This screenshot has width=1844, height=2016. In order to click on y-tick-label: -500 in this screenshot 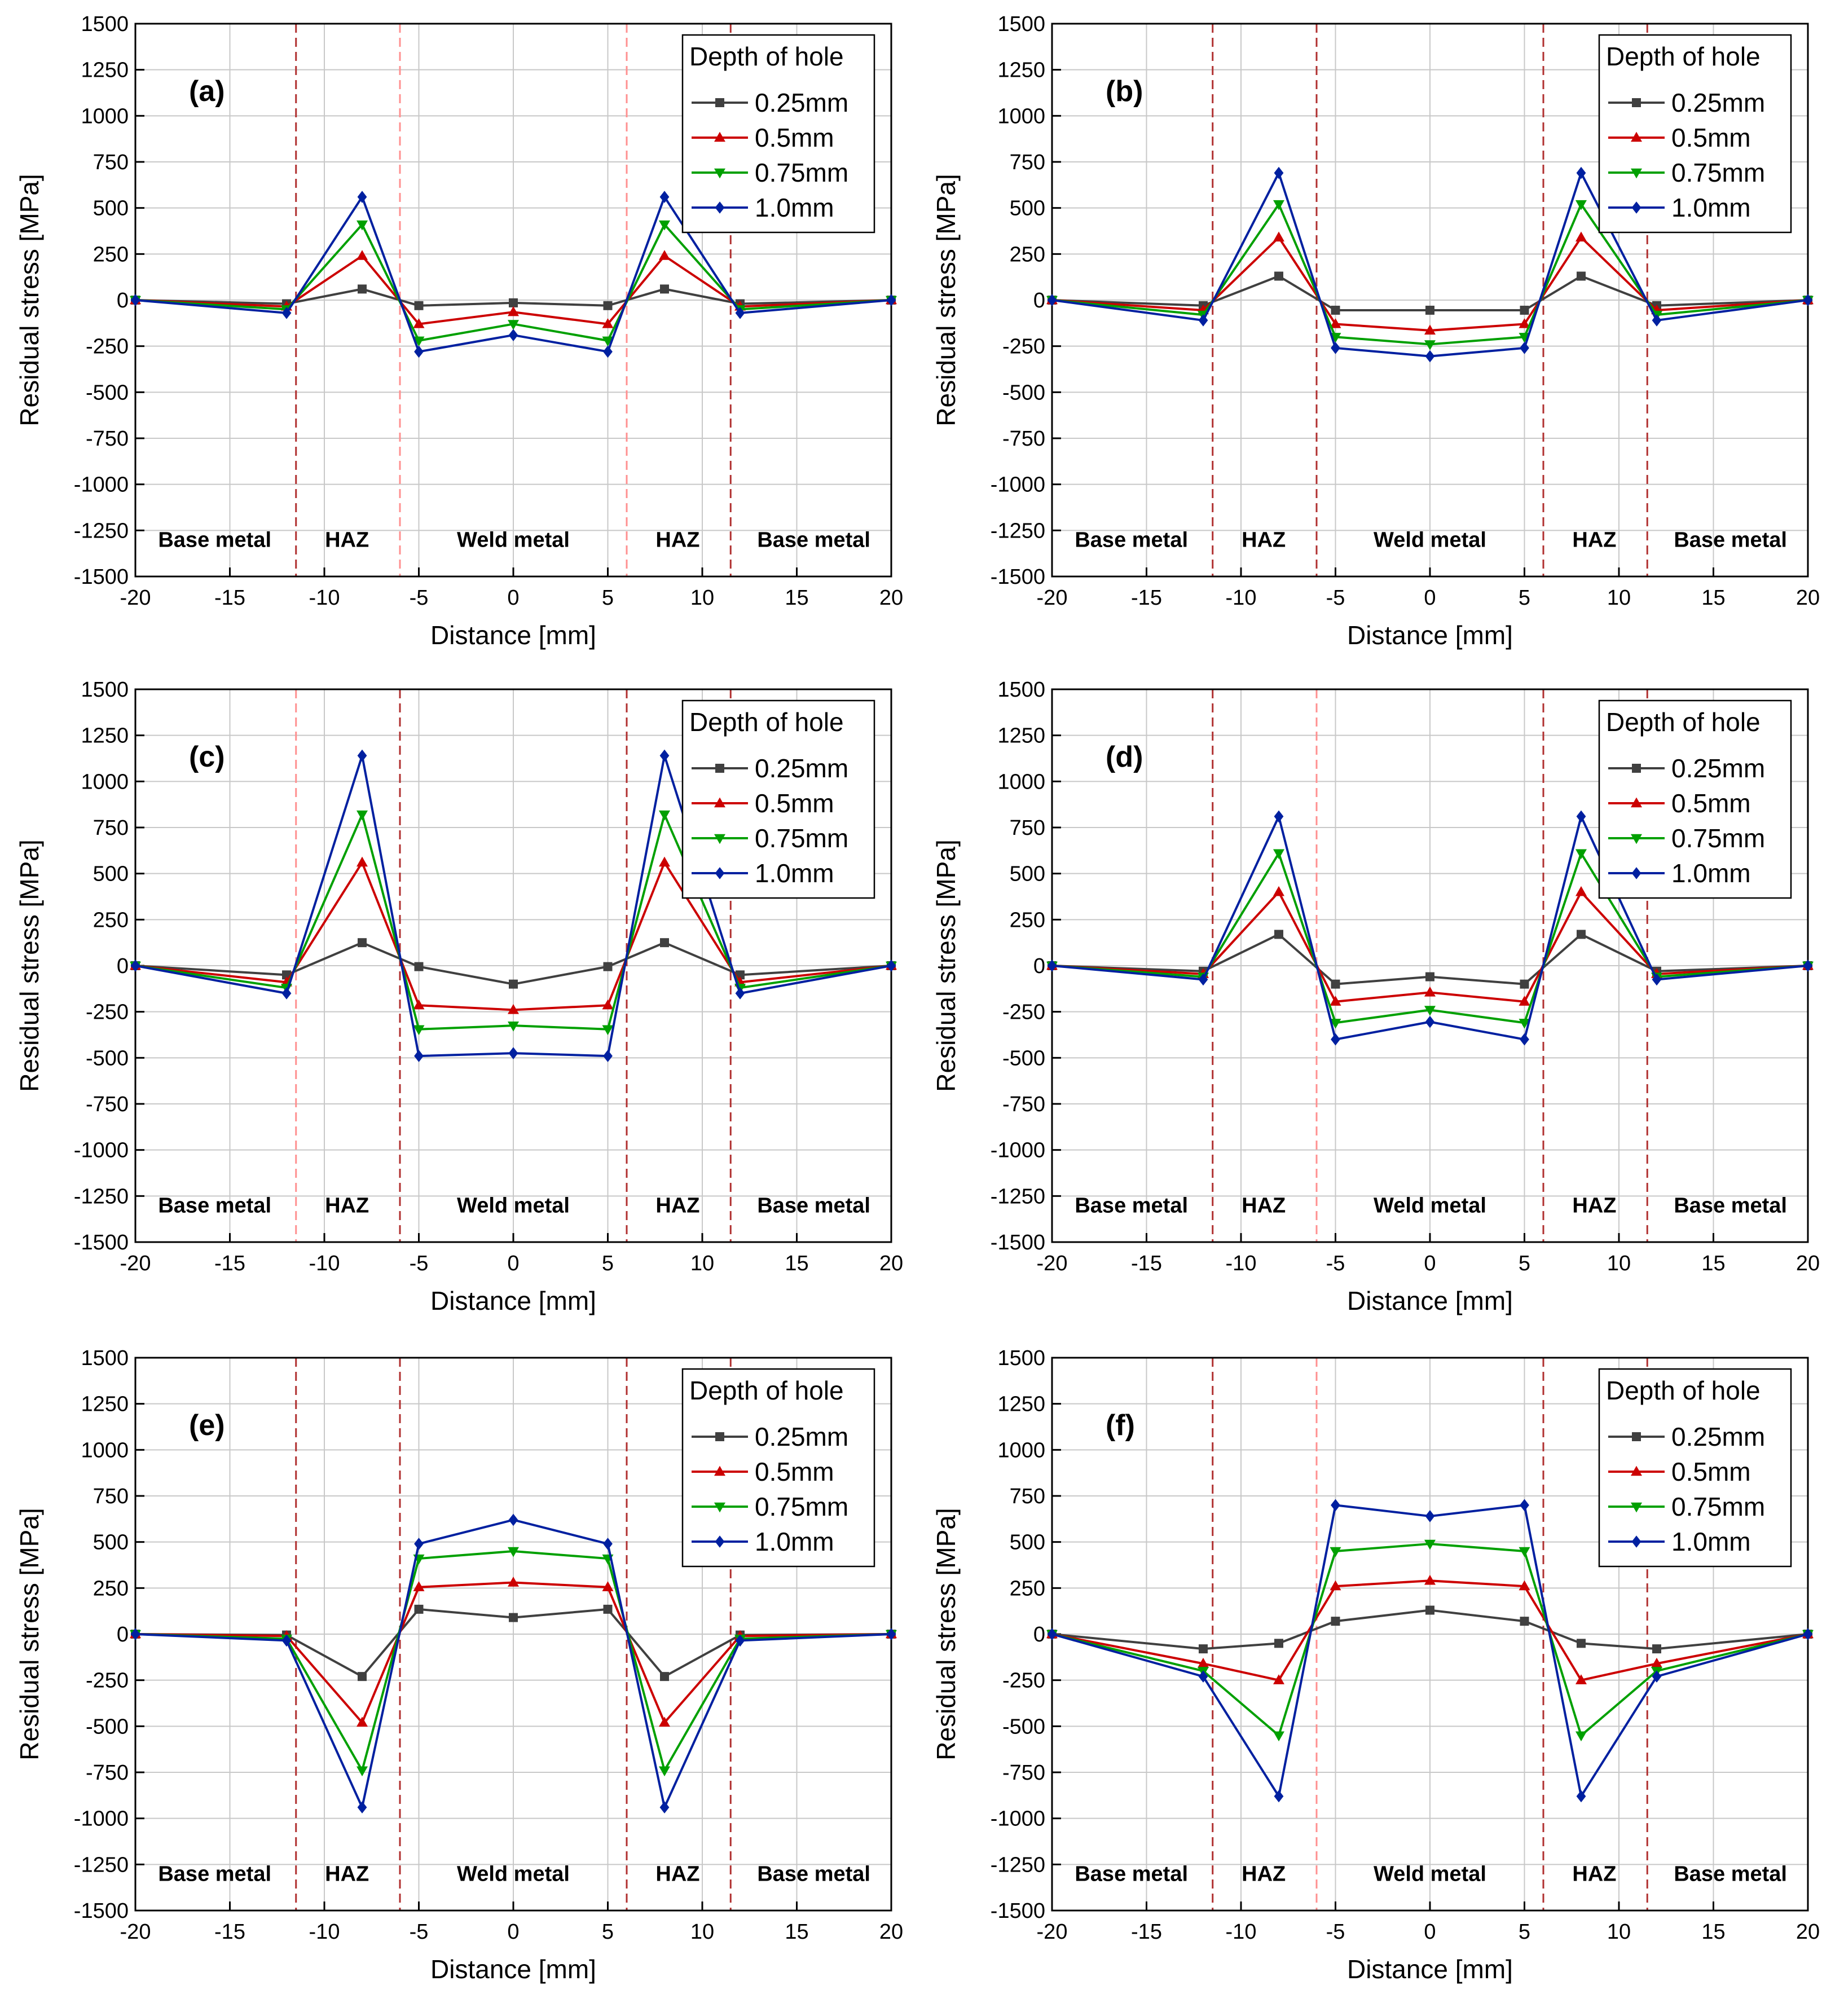, I will do `click(107, 392)`.